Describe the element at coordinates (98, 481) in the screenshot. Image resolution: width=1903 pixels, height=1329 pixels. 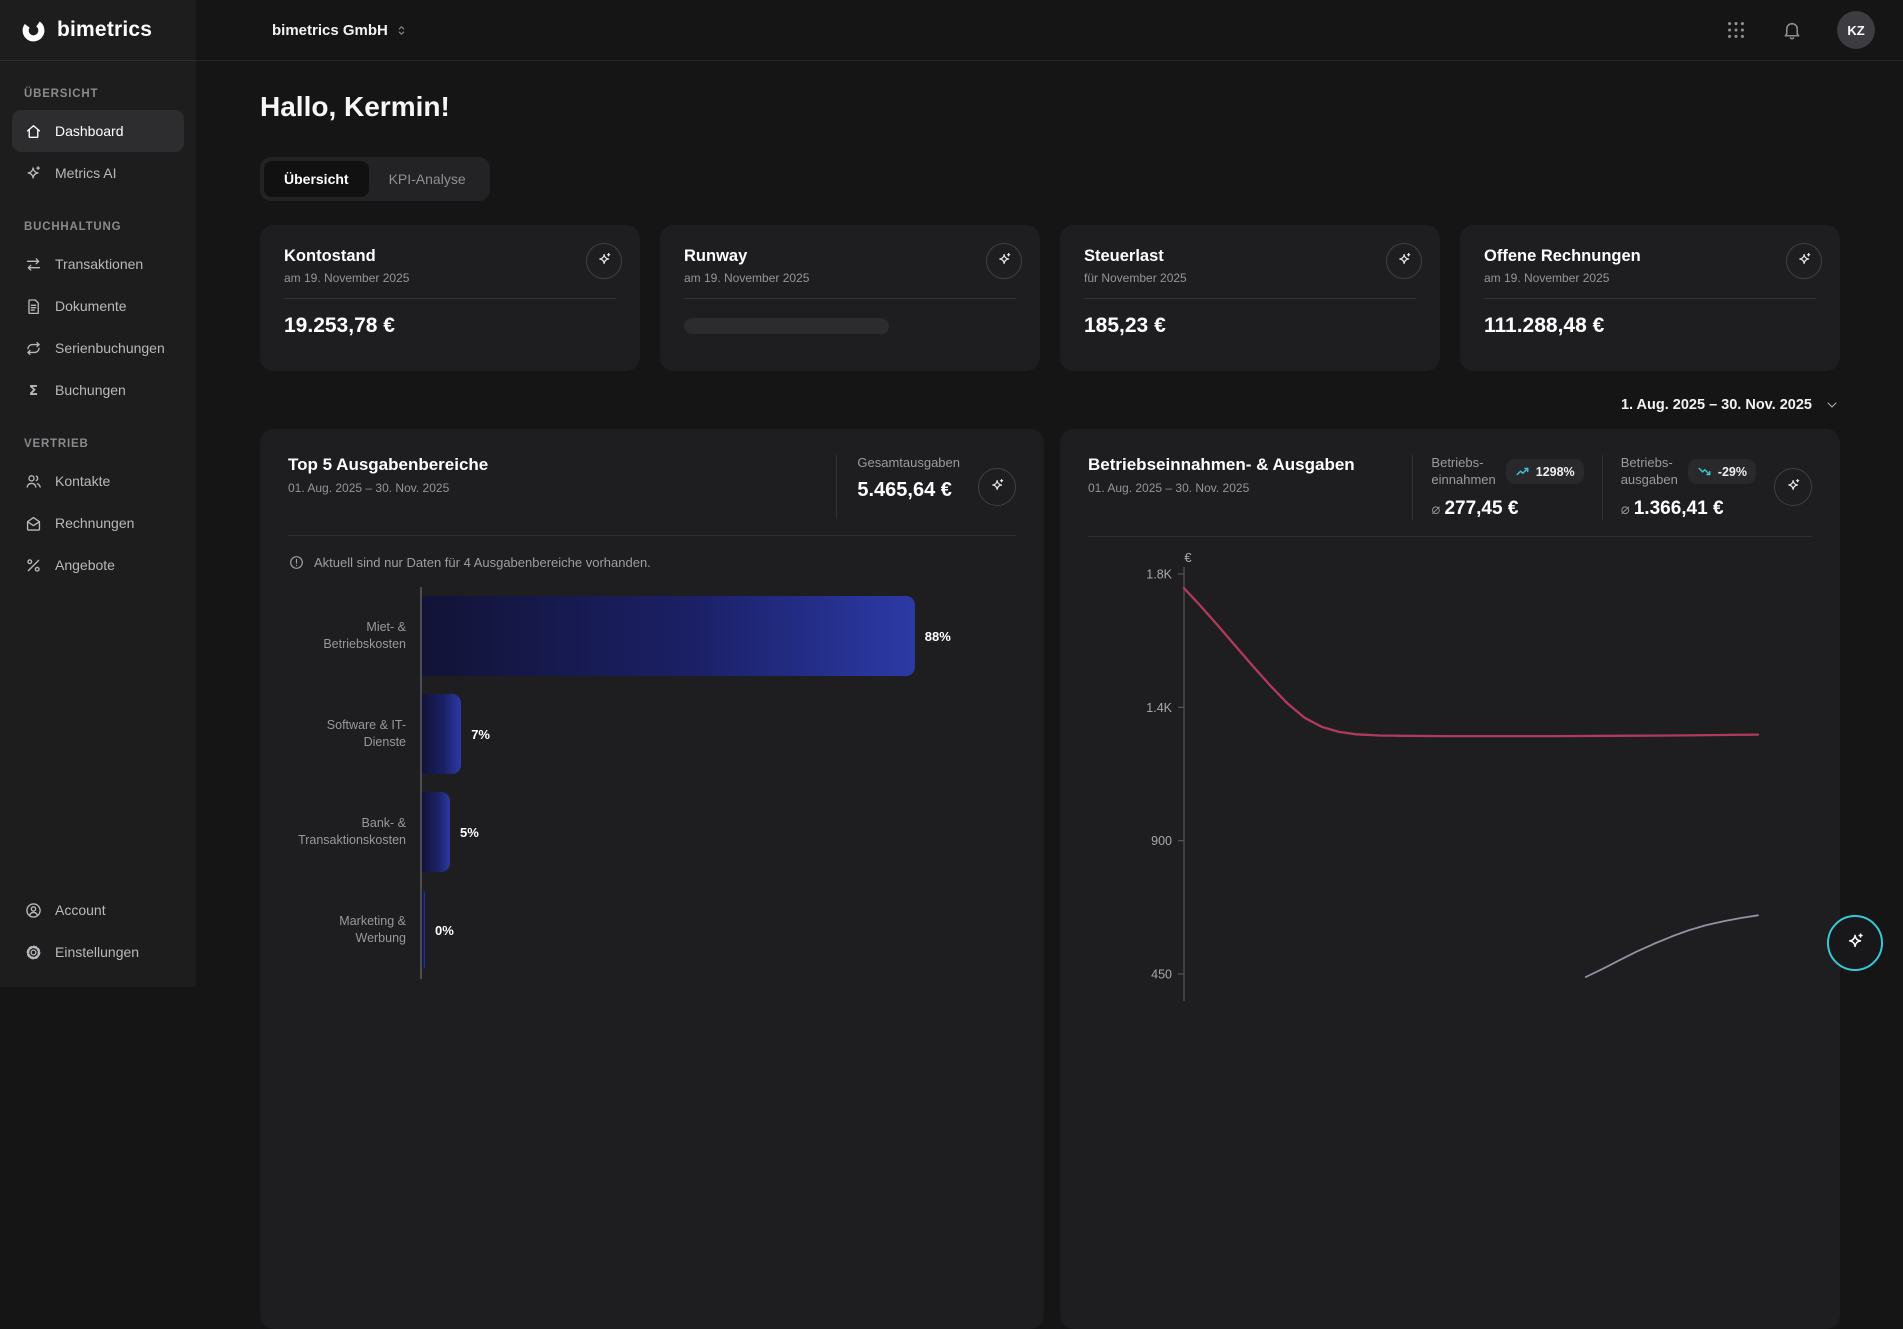
I see `sidebar-item-kontakte: Kontakte` at that location.